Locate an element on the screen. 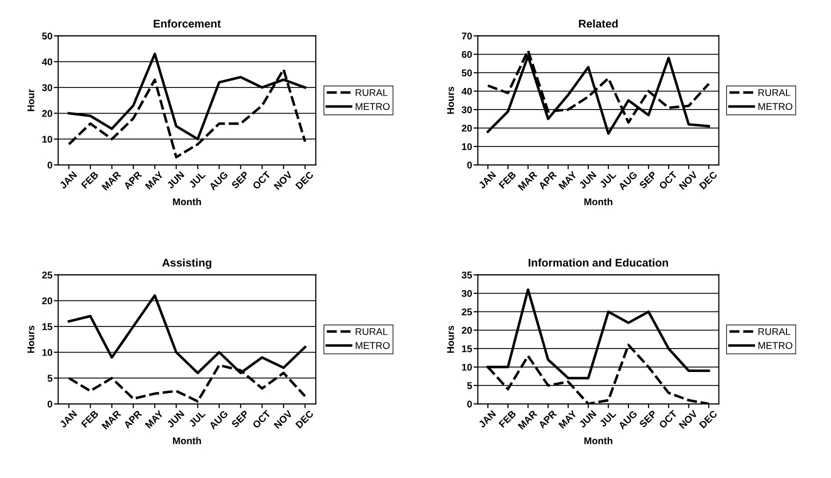  chart-title: Assisting is located at coordinates (187, 263).